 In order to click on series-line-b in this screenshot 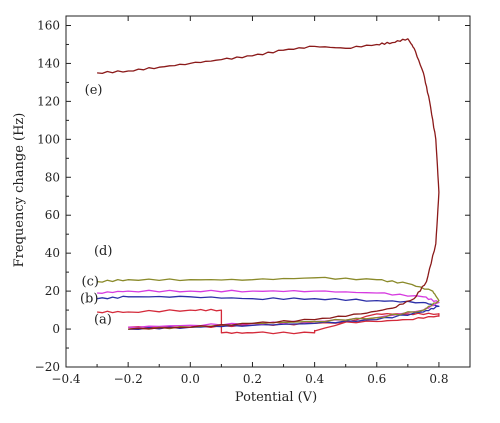, I will do `click(268, 313)`.